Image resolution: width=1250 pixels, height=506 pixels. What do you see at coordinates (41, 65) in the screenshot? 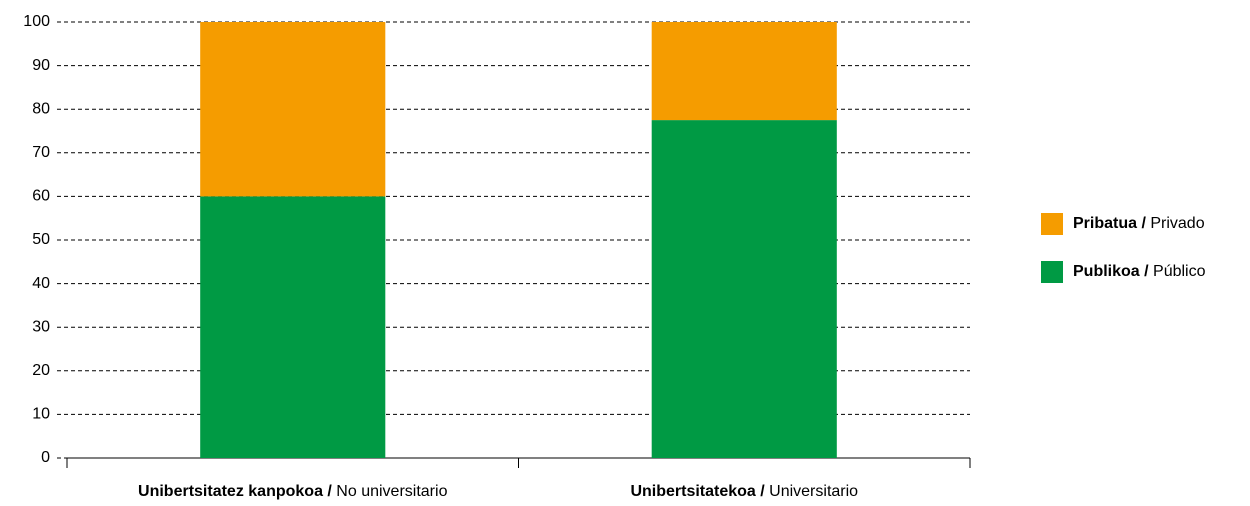
I see `y-tick-label: 90` at bounding box center [41, 65].